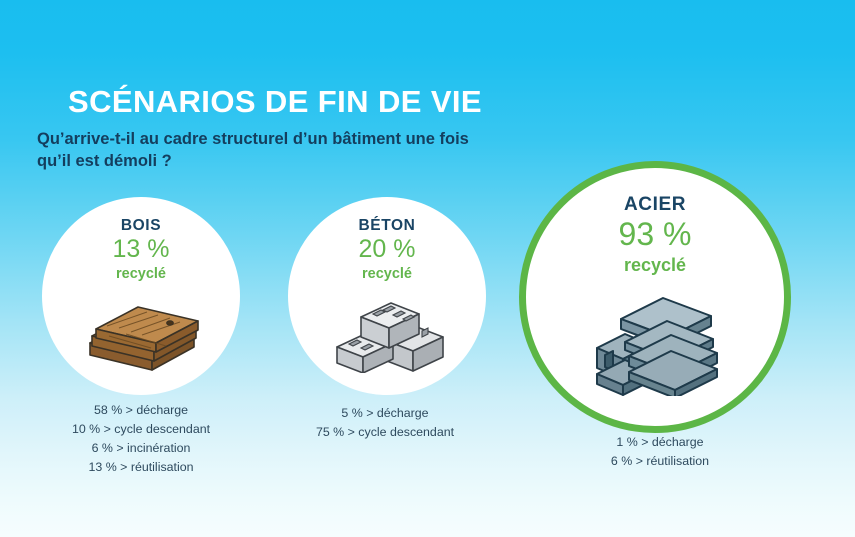  I want to click on stat-line: 10 % > cycle descendant, so click(141, 428).